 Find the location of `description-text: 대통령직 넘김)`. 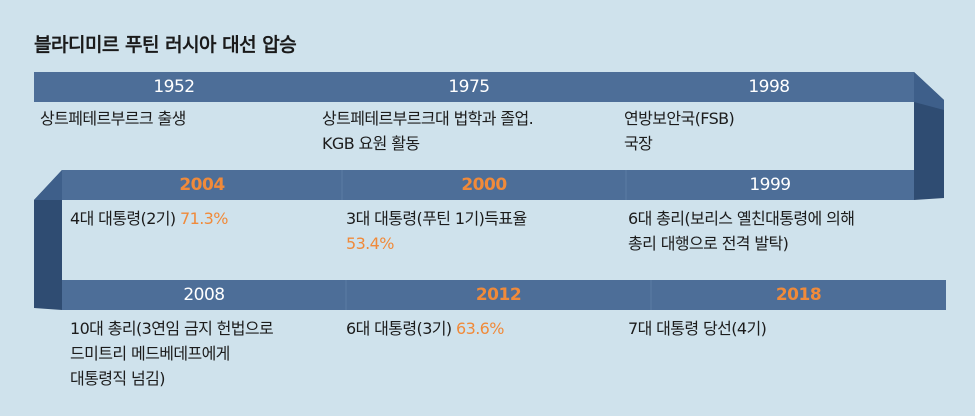

description-text: 대통령직 넘김) is located at coordinates (117, 378).